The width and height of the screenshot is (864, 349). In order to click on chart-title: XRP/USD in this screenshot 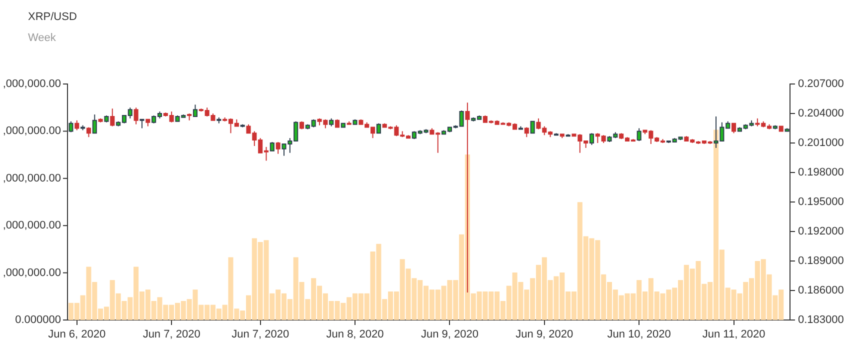, I will do `click(52, 17)`.